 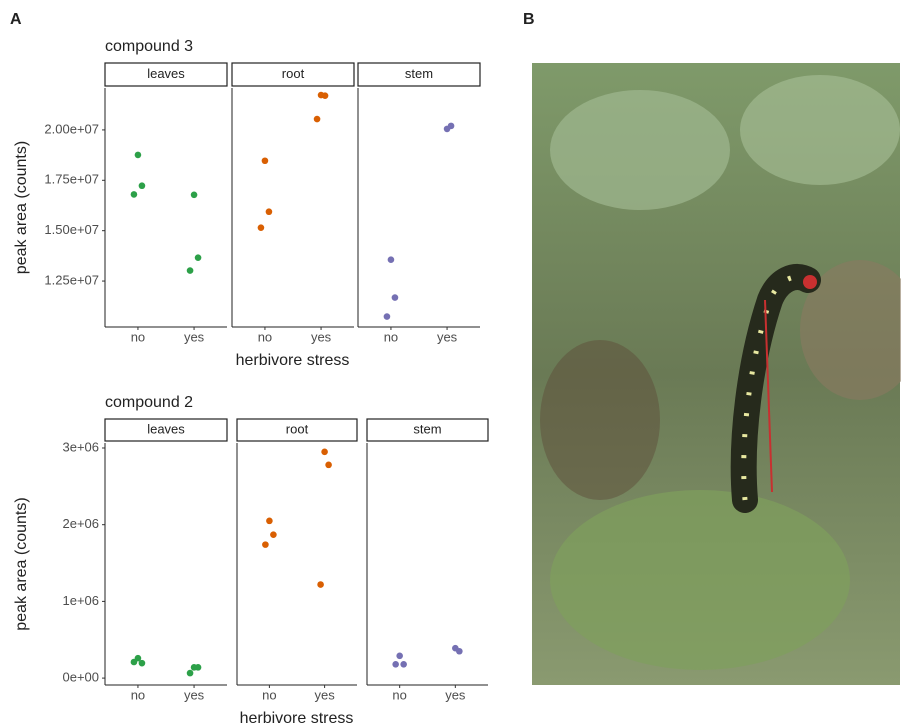 What do you see at coordinates (80, 600) in the screenshot?
I see `y-tick-label: 1e+06` at bounding box center [80, 600].